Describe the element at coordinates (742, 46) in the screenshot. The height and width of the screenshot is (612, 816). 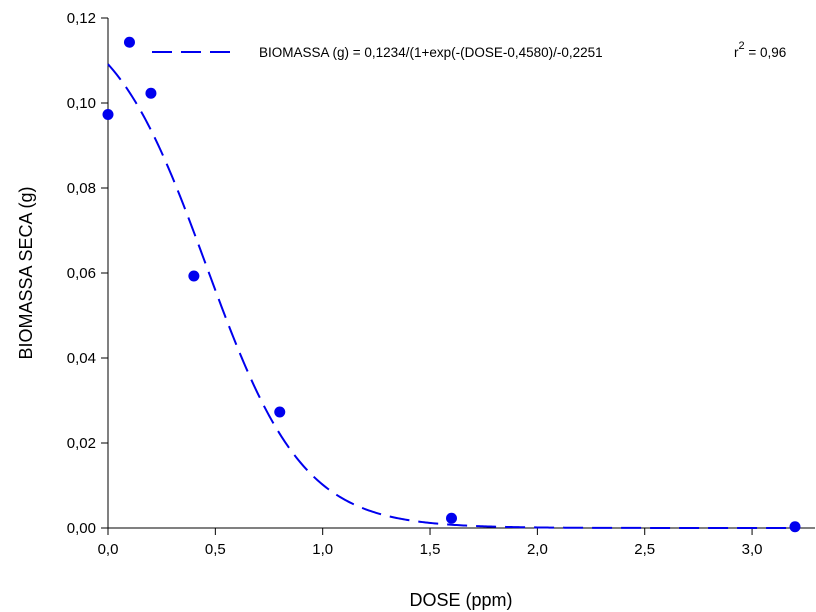
I see `legend-r-exponent: 2` at that location.